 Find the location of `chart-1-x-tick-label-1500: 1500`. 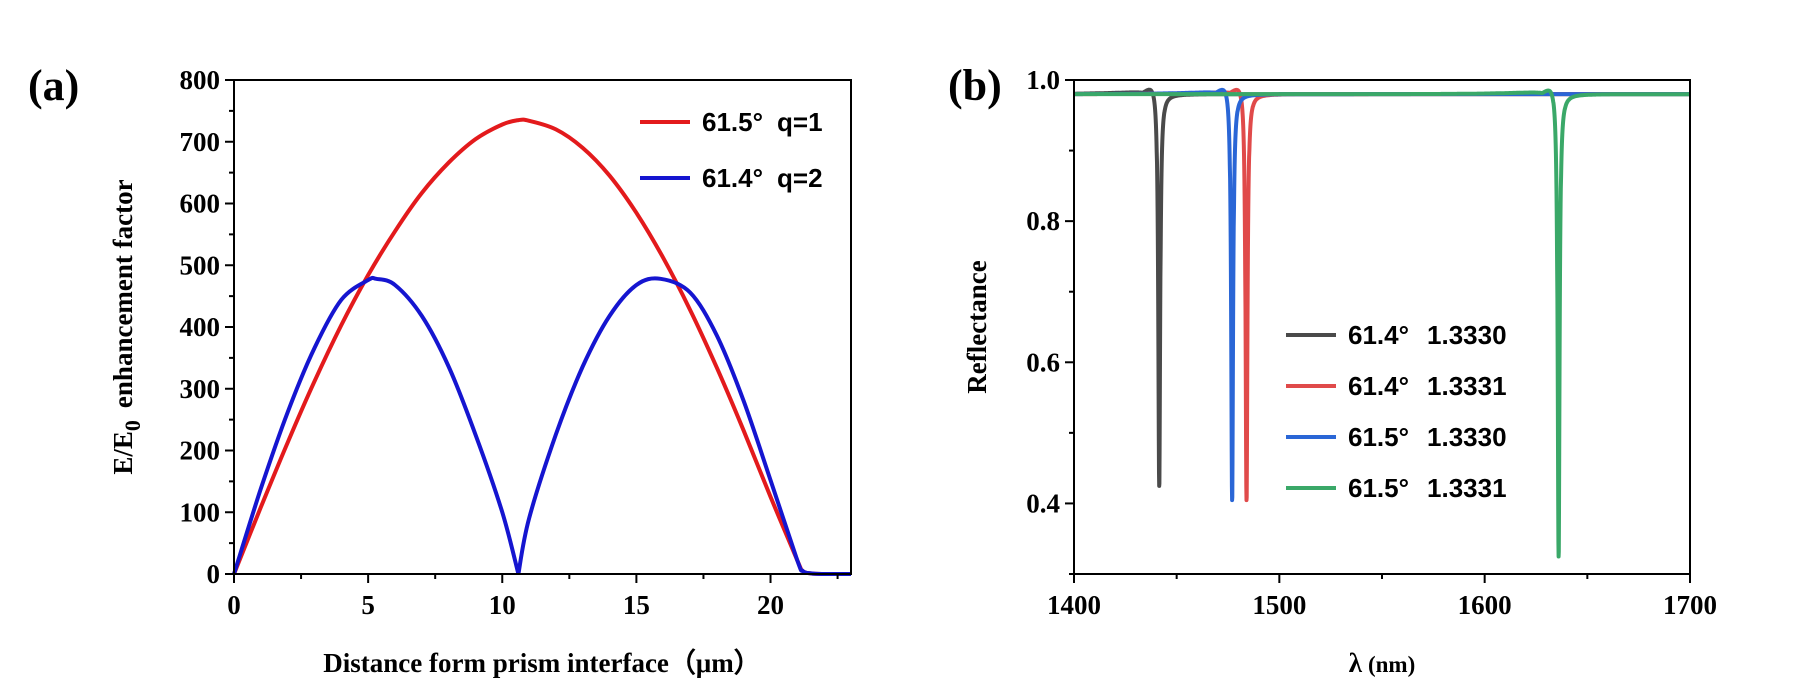

chart-1-x-tick-label-1500: 1500 is located at coordinates (1279, 605).